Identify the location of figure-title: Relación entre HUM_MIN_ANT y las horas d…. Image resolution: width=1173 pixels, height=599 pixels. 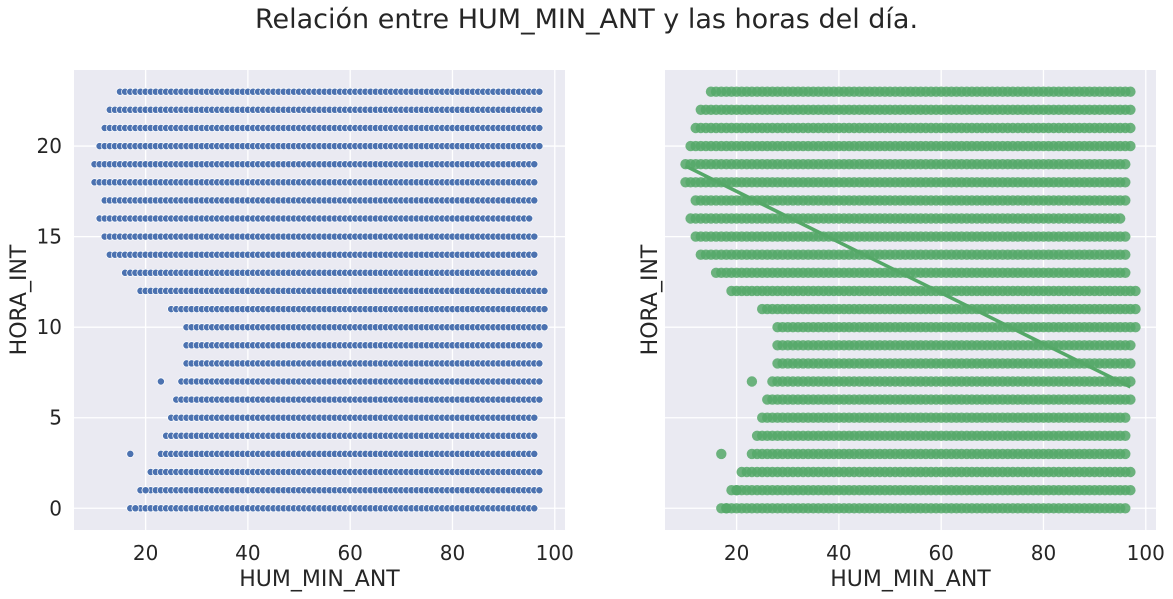
(586, 19).